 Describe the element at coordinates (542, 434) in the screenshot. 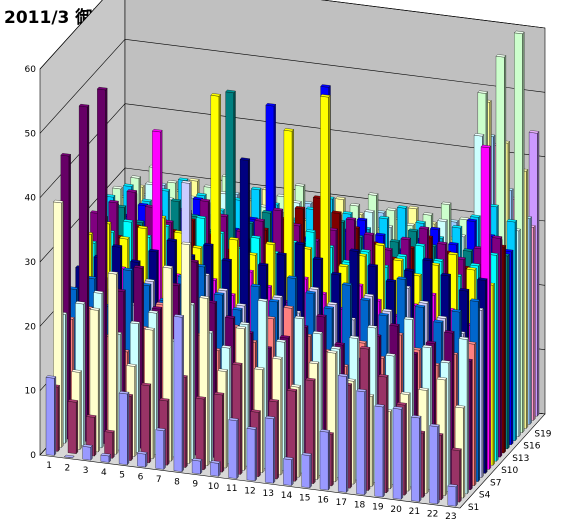

I see `series-tick-label: S19` at that location.